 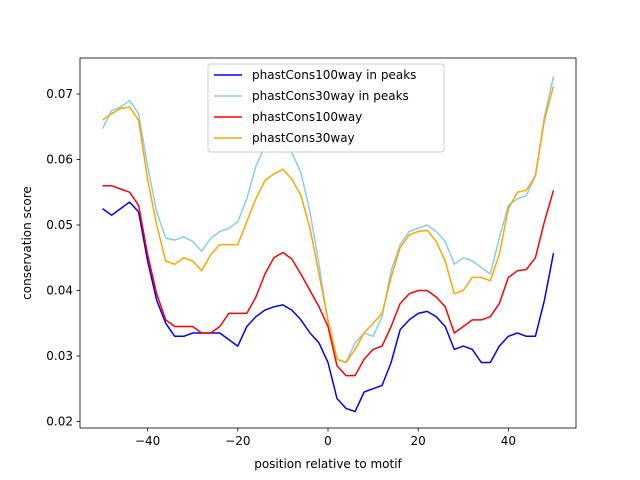 I want to click on x-tick-label: −20, so click(x=237, y=441).